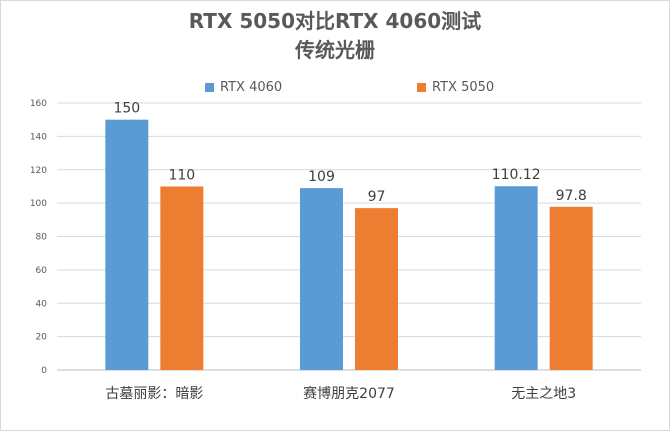 Image resolution: width=670 pixels, height=431 pixels. I want to click on data-label-rtx-5050-0: 110, so click(181, 175).